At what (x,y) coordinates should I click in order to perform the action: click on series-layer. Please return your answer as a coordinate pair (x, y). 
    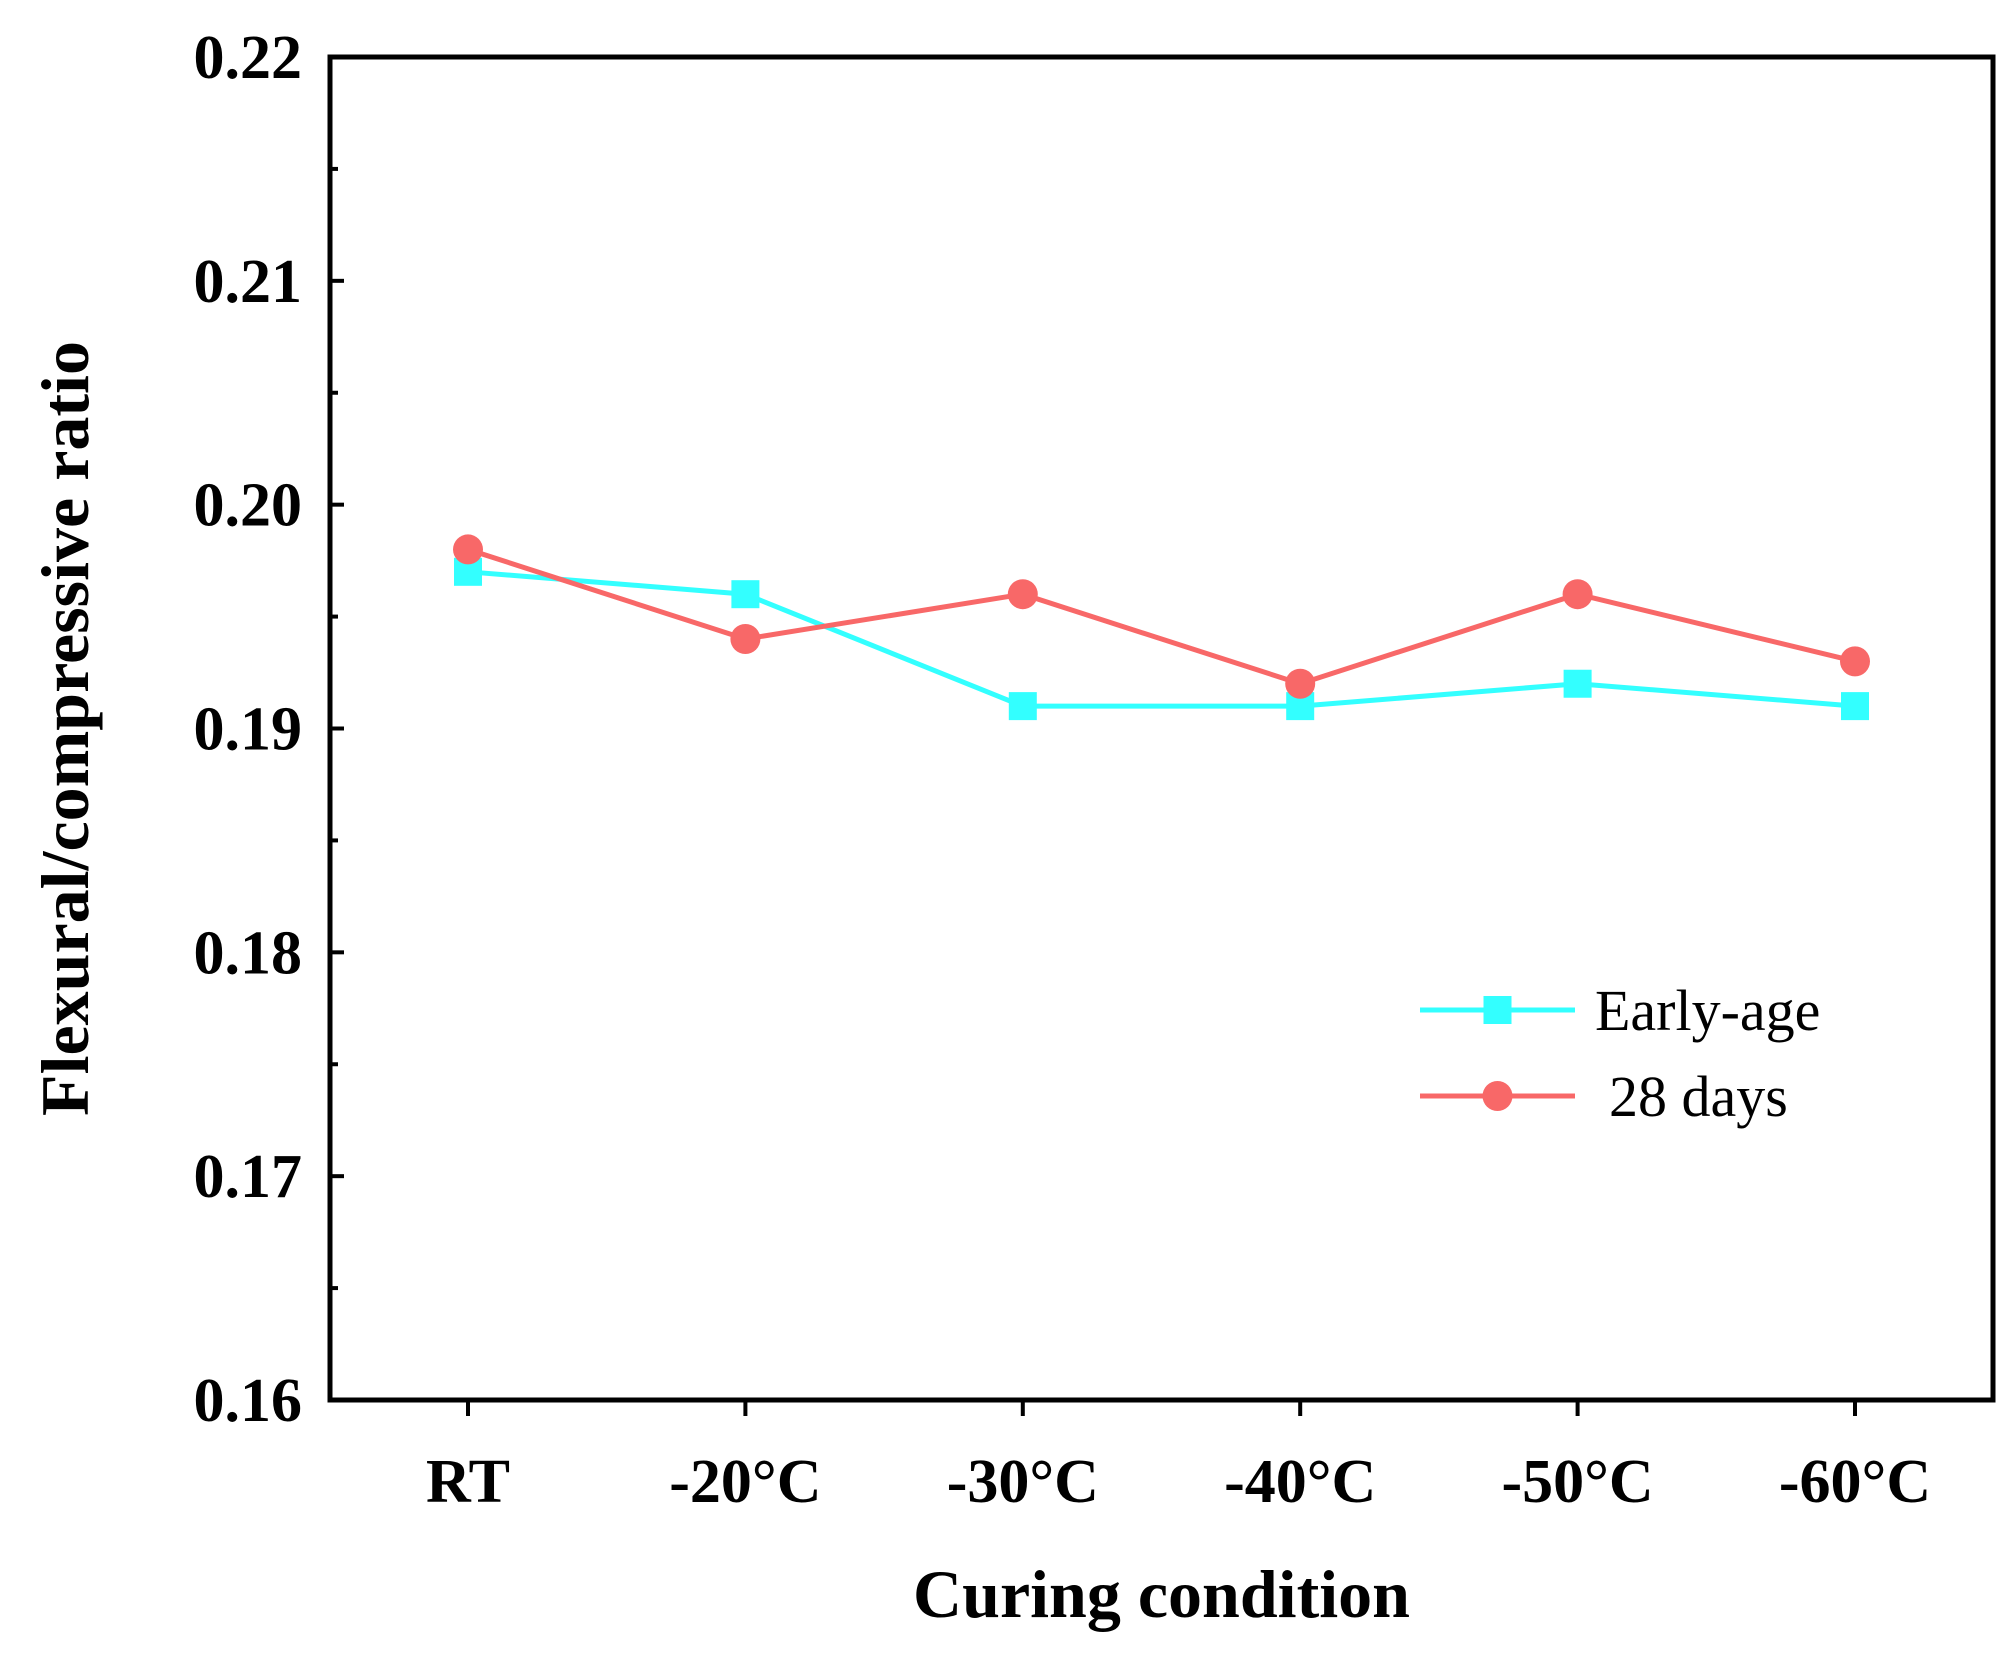
    Looking at the image, I should click on (1161, 627).